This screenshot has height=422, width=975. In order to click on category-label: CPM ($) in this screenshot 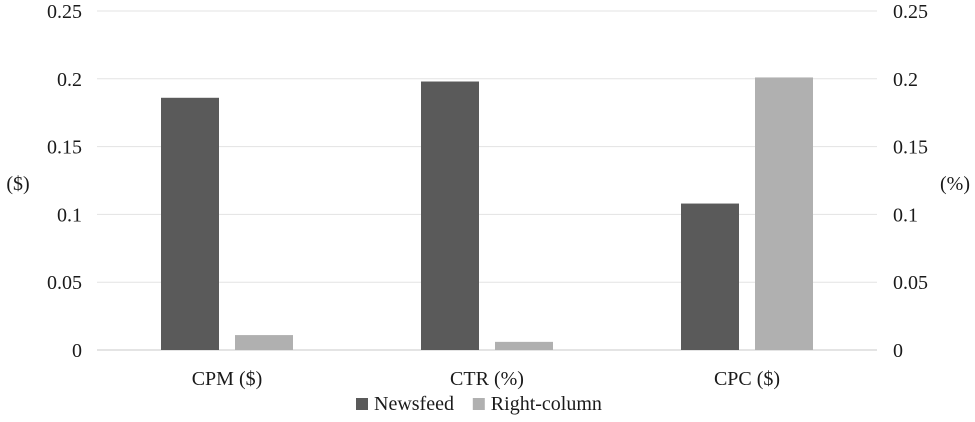, I will do `click(227, 379)`.